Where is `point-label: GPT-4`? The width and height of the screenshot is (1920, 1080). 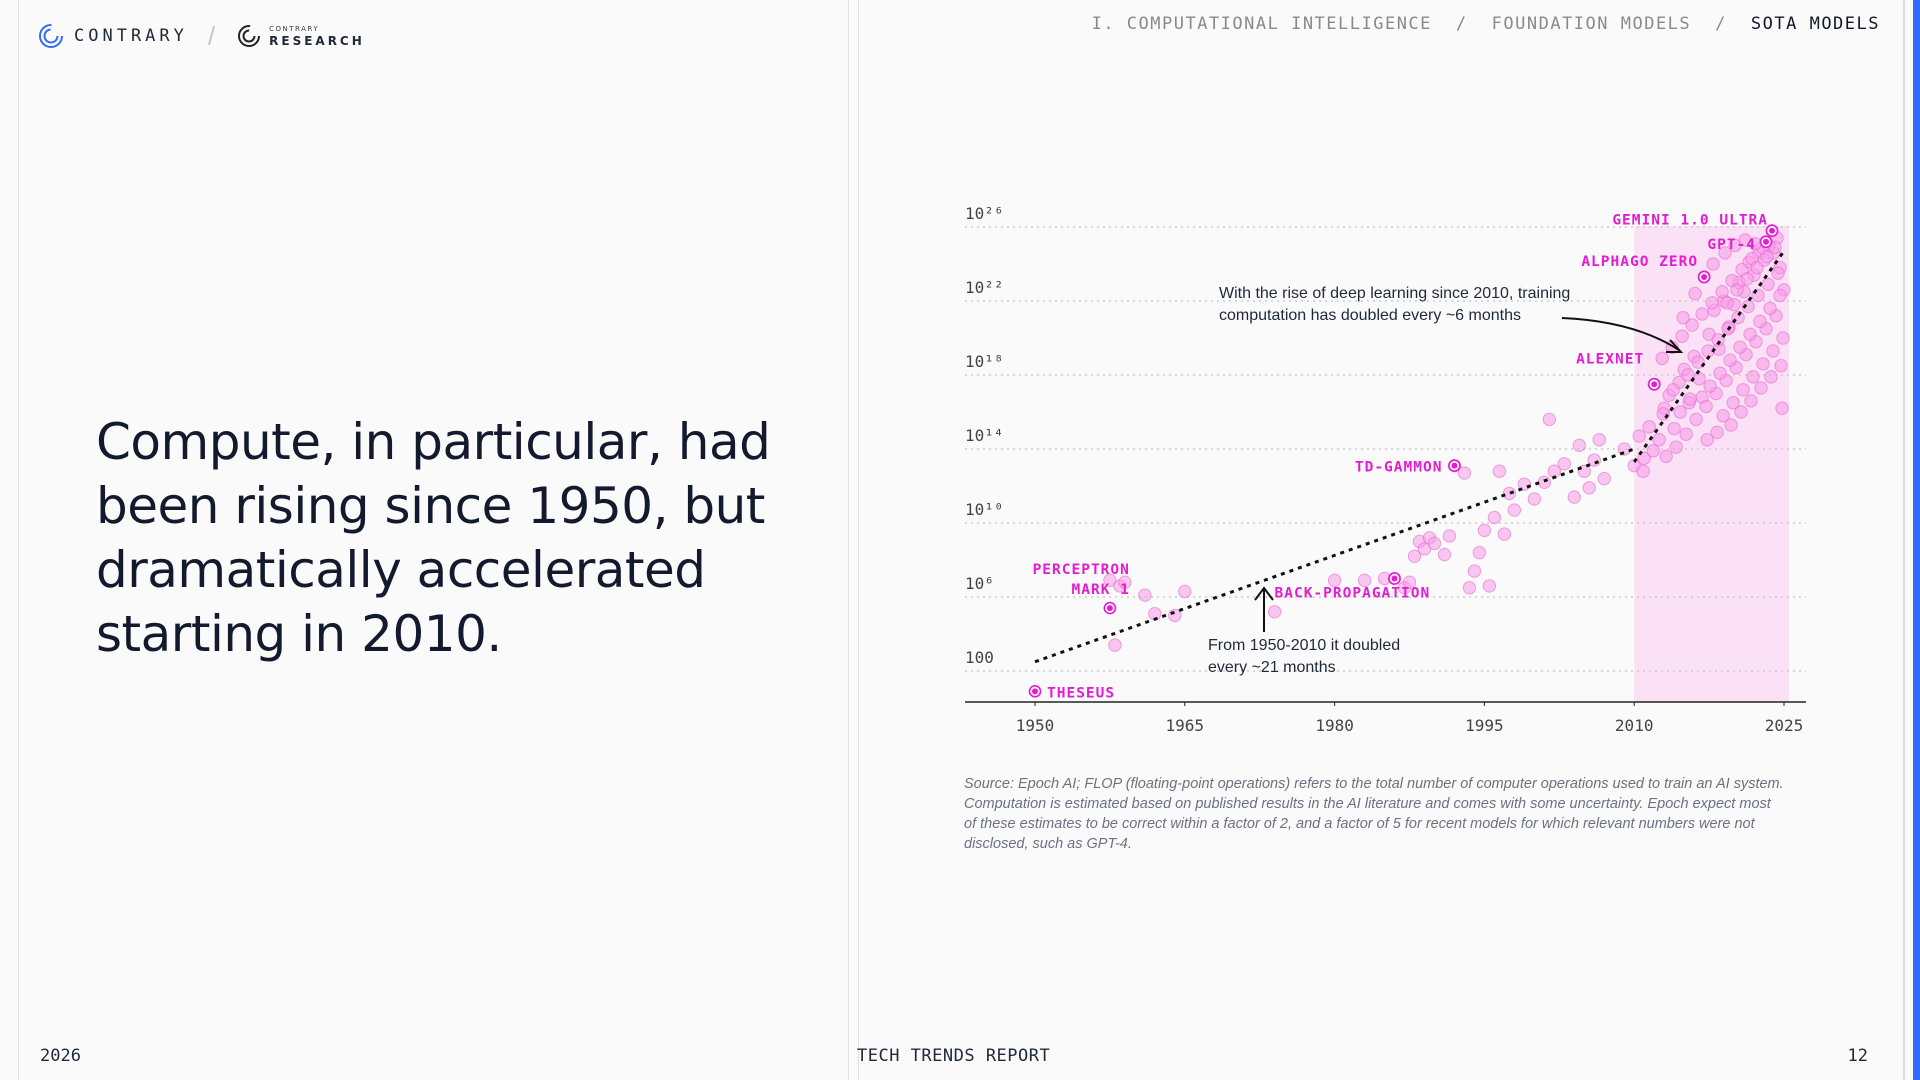
point-label: GPT-4 is located at coordinates (1731, 245).